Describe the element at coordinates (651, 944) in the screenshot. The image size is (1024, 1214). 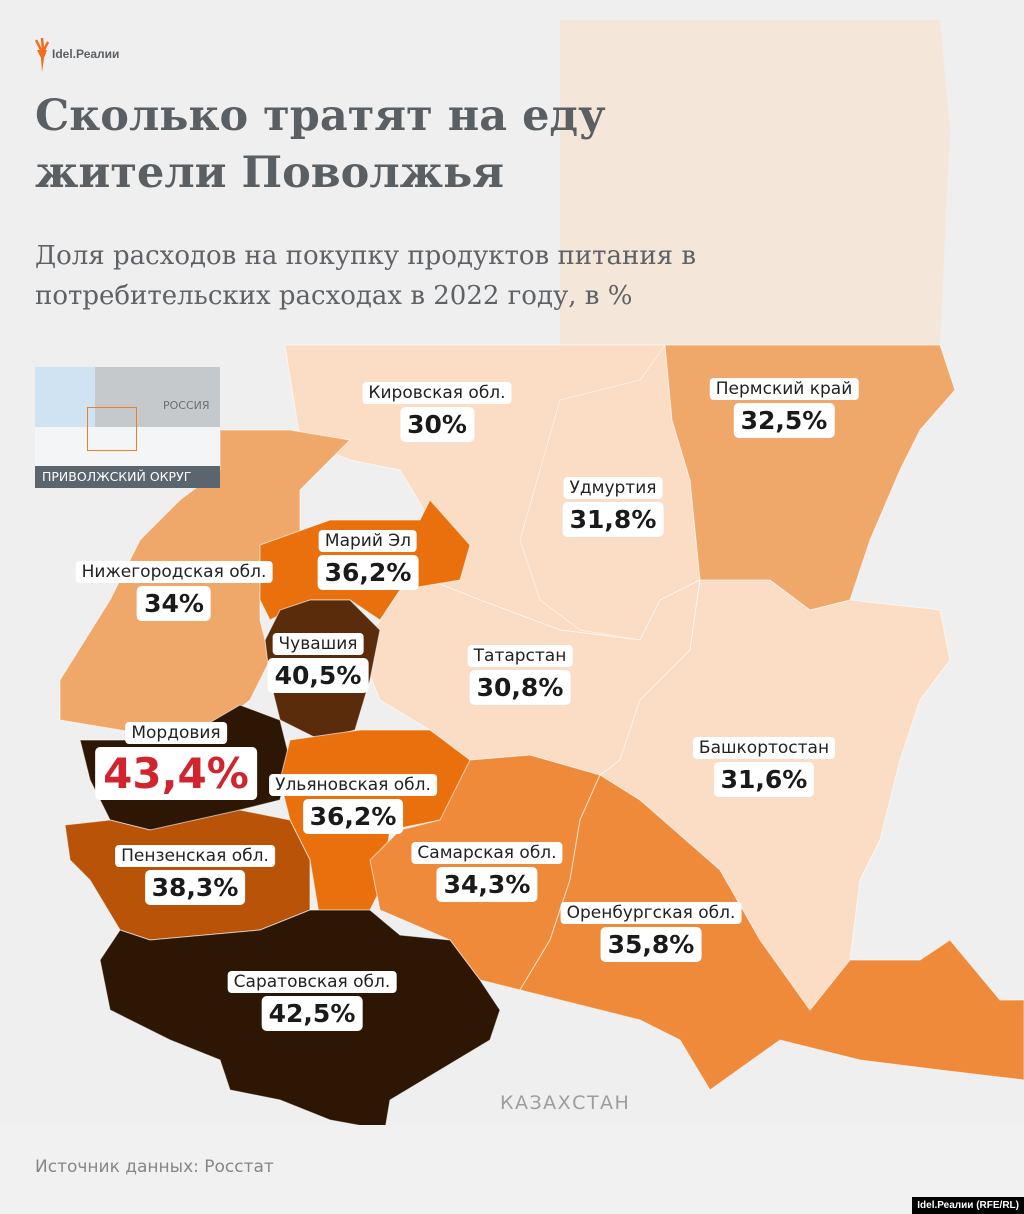
I see `region-value: 35,8%` at that location.